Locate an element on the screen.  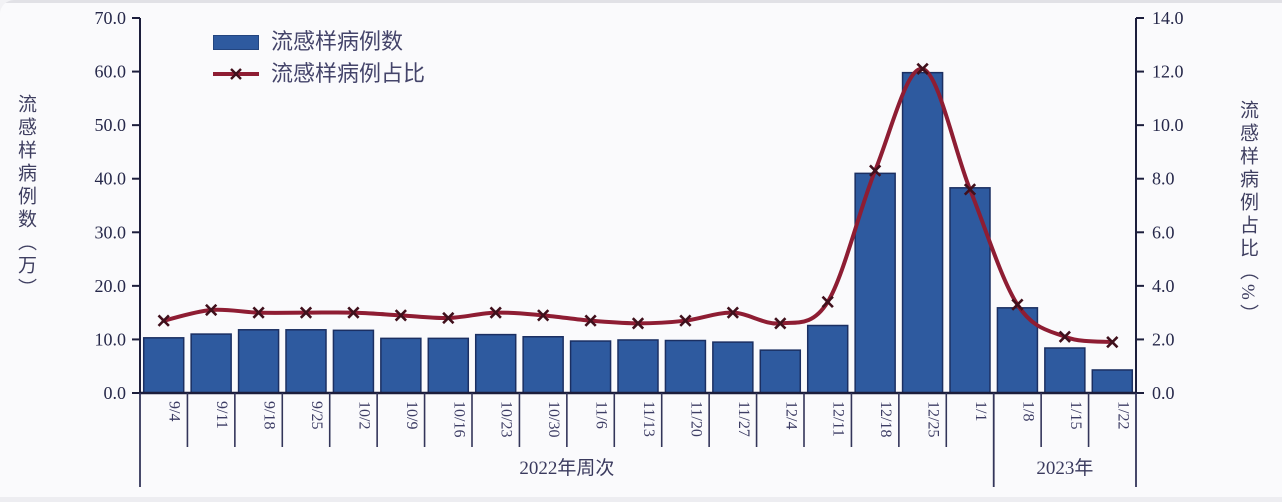
x-tick-label: 12/18 is located at coordinates (885, 419).